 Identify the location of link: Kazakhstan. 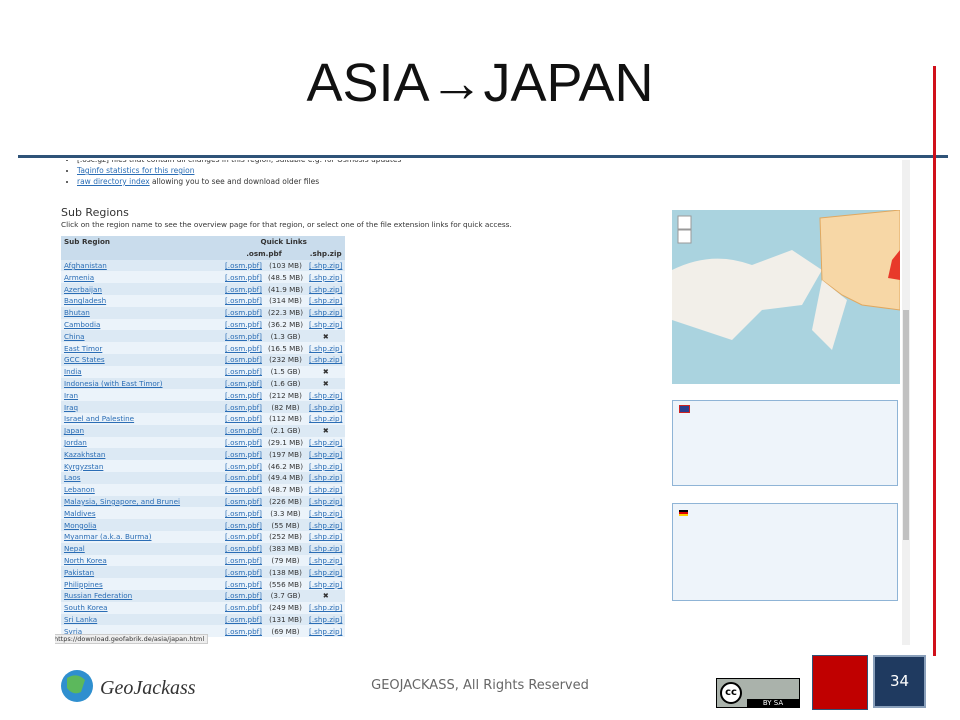
(85, 454).